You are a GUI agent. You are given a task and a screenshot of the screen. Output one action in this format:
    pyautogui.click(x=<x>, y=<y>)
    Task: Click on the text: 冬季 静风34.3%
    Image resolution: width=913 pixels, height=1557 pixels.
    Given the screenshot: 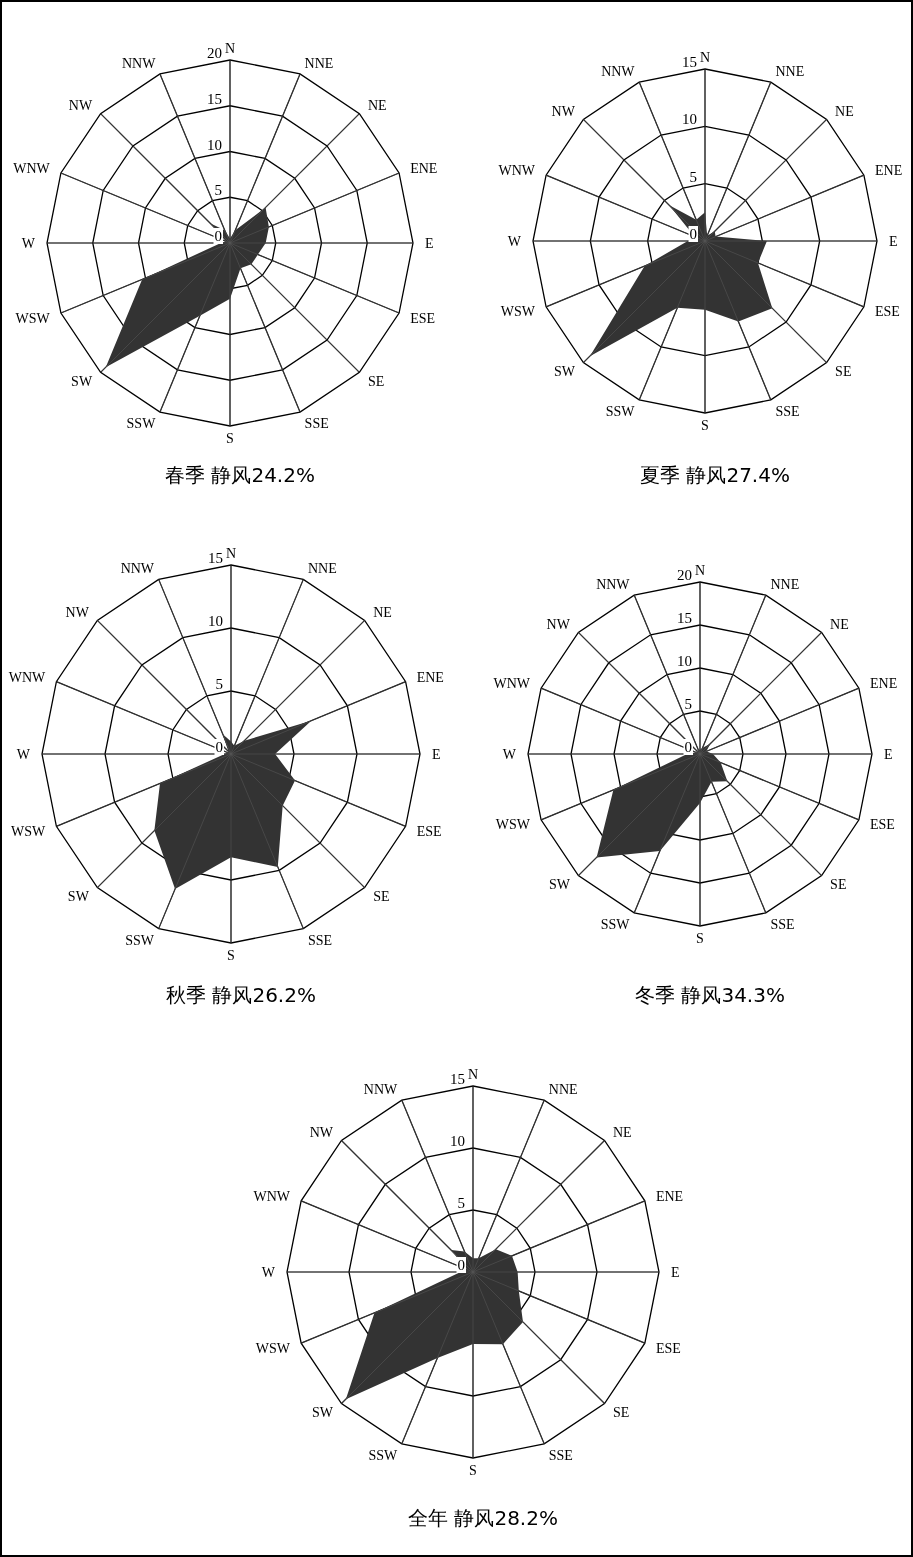 What is the action you would take?
    pyautogui.click(x=710, y=995)
    